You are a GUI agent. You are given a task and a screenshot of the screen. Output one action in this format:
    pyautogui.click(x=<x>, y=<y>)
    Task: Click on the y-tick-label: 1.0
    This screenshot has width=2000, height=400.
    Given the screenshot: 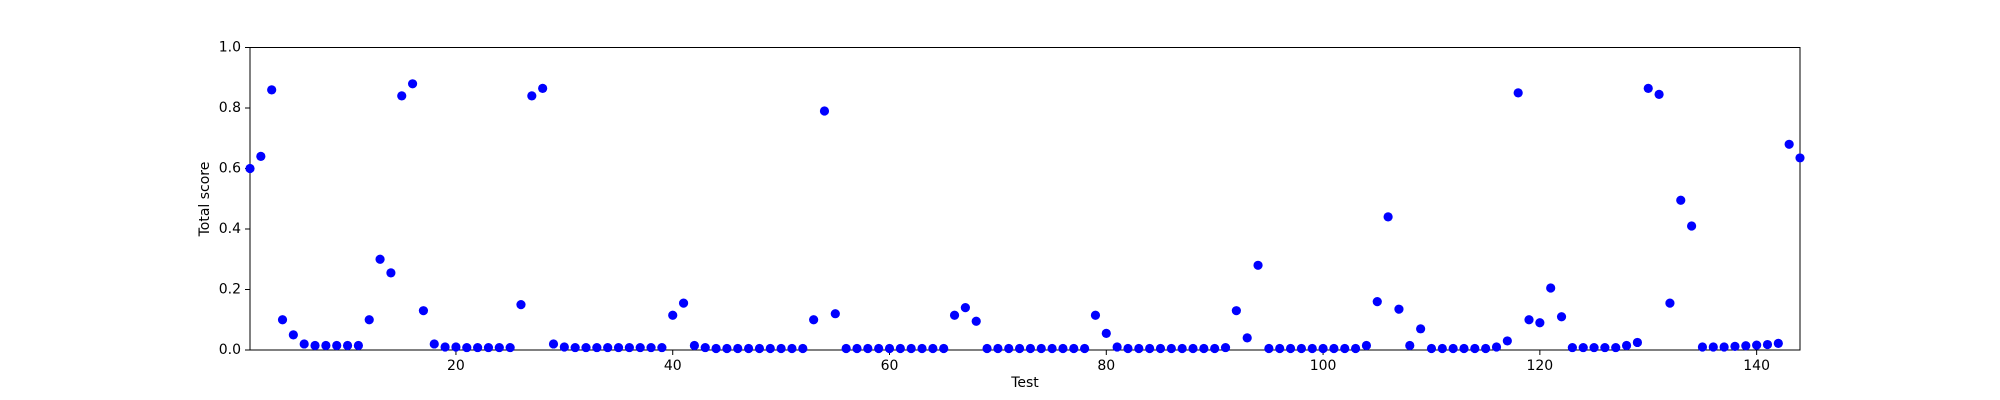 What is the action you would take?
    pyautogui.click(x=230, y=48)
    